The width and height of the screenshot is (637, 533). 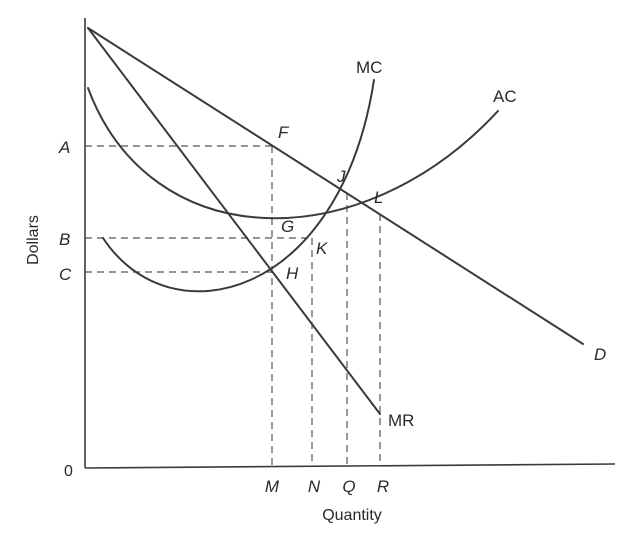 What do you see at coordinates (287, 226) in the screenshot?
I see `point-label-G: G` at bounding box center [287, 226].